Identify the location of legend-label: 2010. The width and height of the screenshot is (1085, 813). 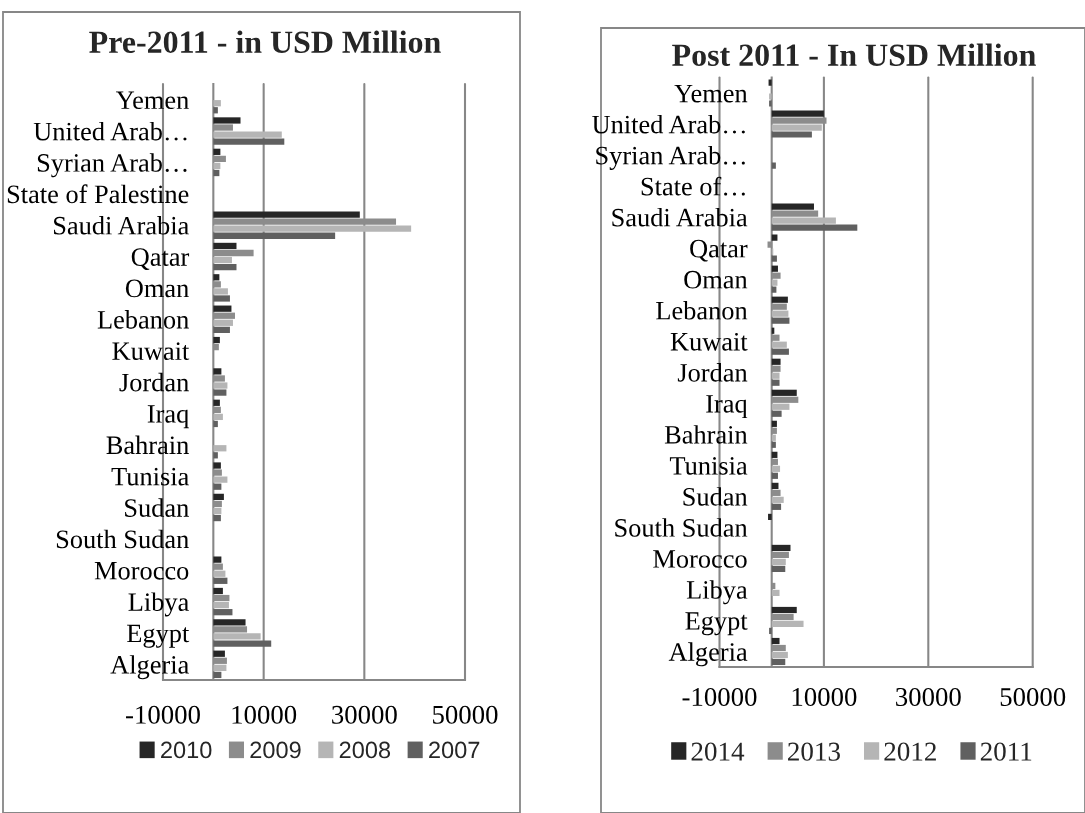
(186, 750).